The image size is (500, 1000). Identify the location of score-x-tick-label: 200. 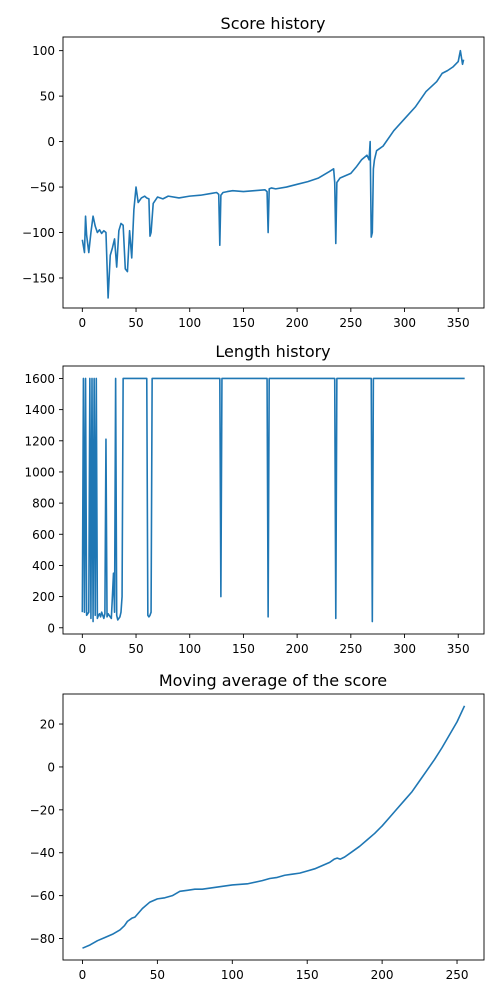
(297, 323).